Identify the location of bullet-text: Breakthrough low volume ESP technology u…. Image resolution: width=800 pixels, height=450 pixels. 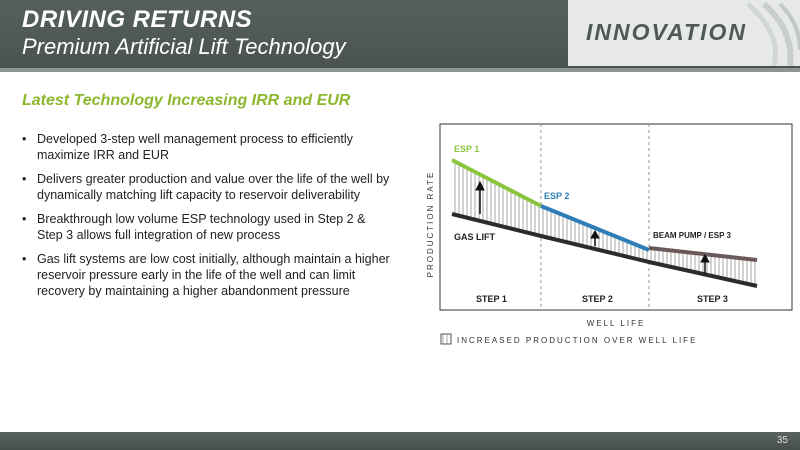
(201, 227).